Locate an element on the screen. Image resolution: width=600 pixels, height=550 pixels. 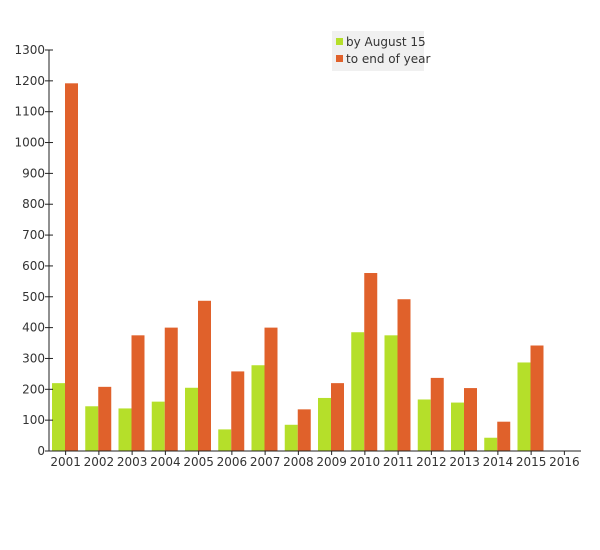
y-tick-label: 600 is located at coordinates (33, 266).